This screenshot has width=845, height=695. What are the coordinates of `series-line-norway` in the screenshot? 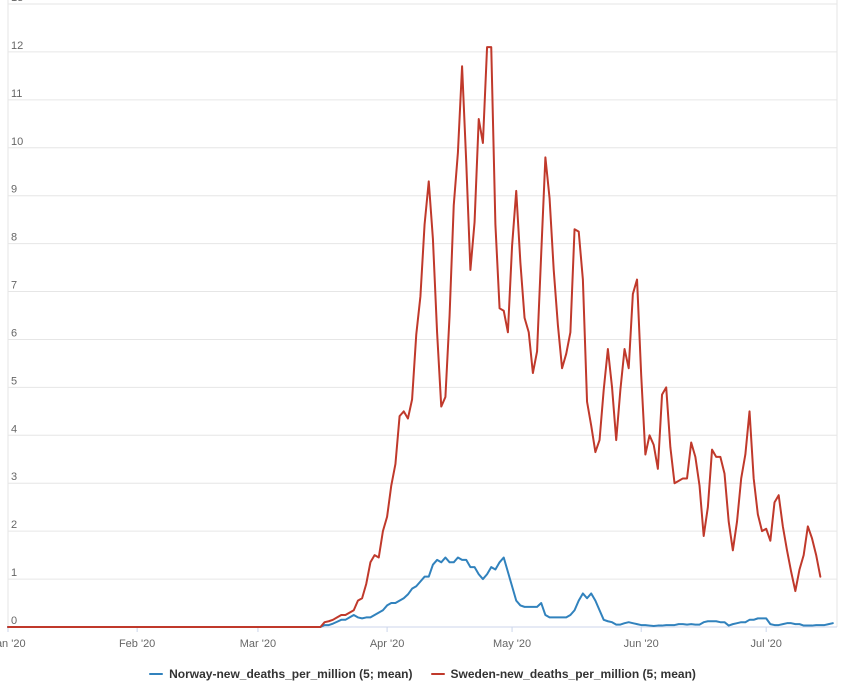 It's located at (420, 592).